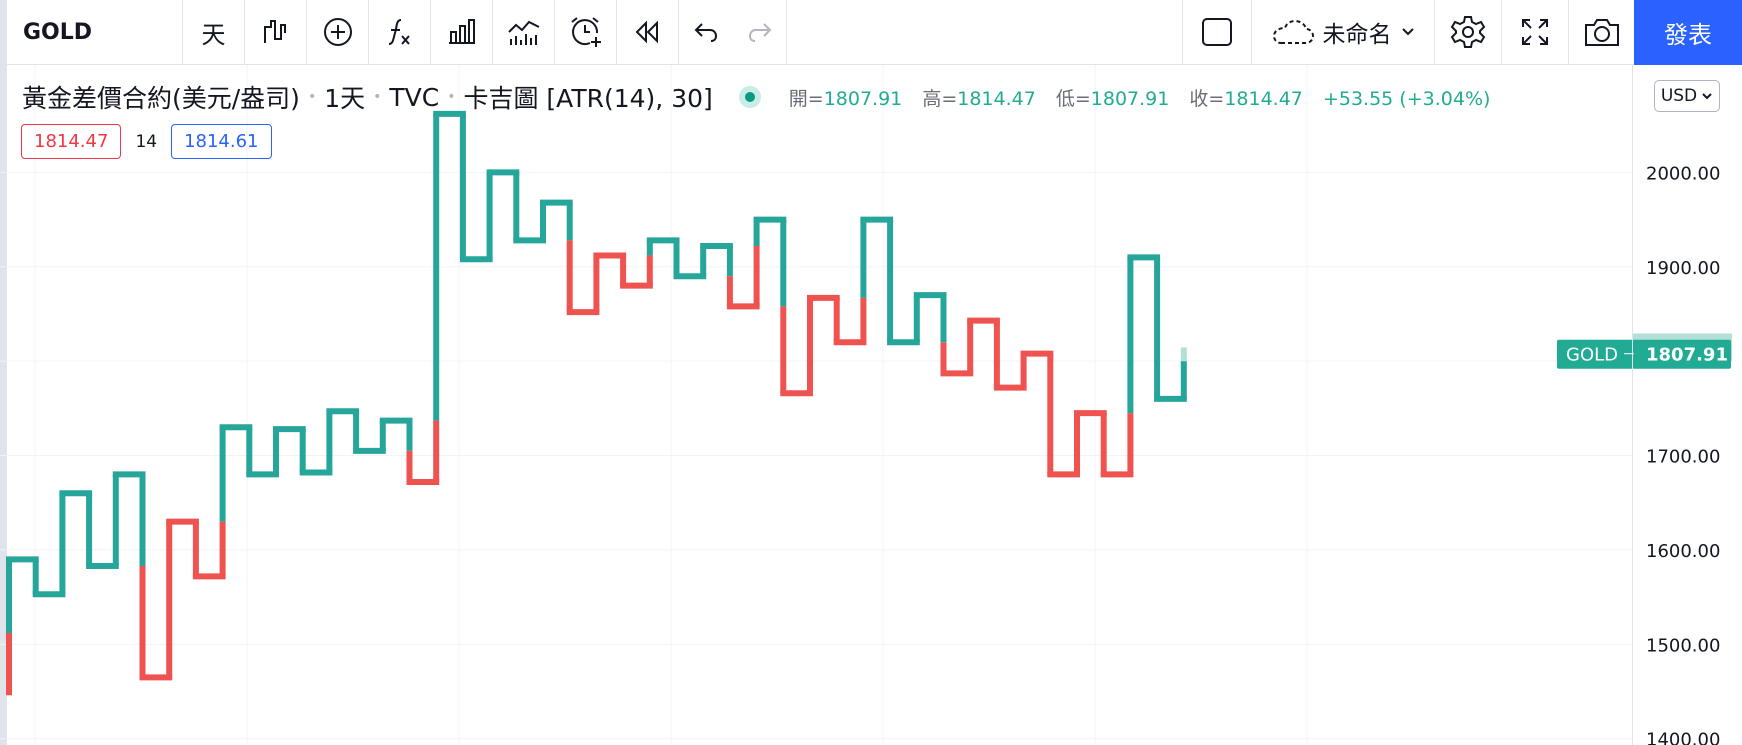  I want to click on undo-icon, so click(706, 32).